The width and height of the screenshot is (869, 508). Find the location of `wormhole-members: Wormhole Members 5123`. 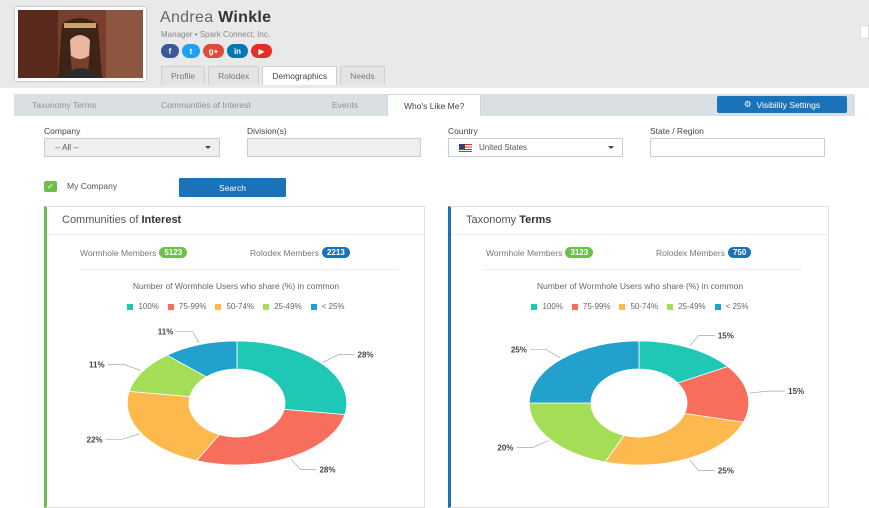

wormhole-members: Wormhole Members 5123 is located at coordinates (134, 252).